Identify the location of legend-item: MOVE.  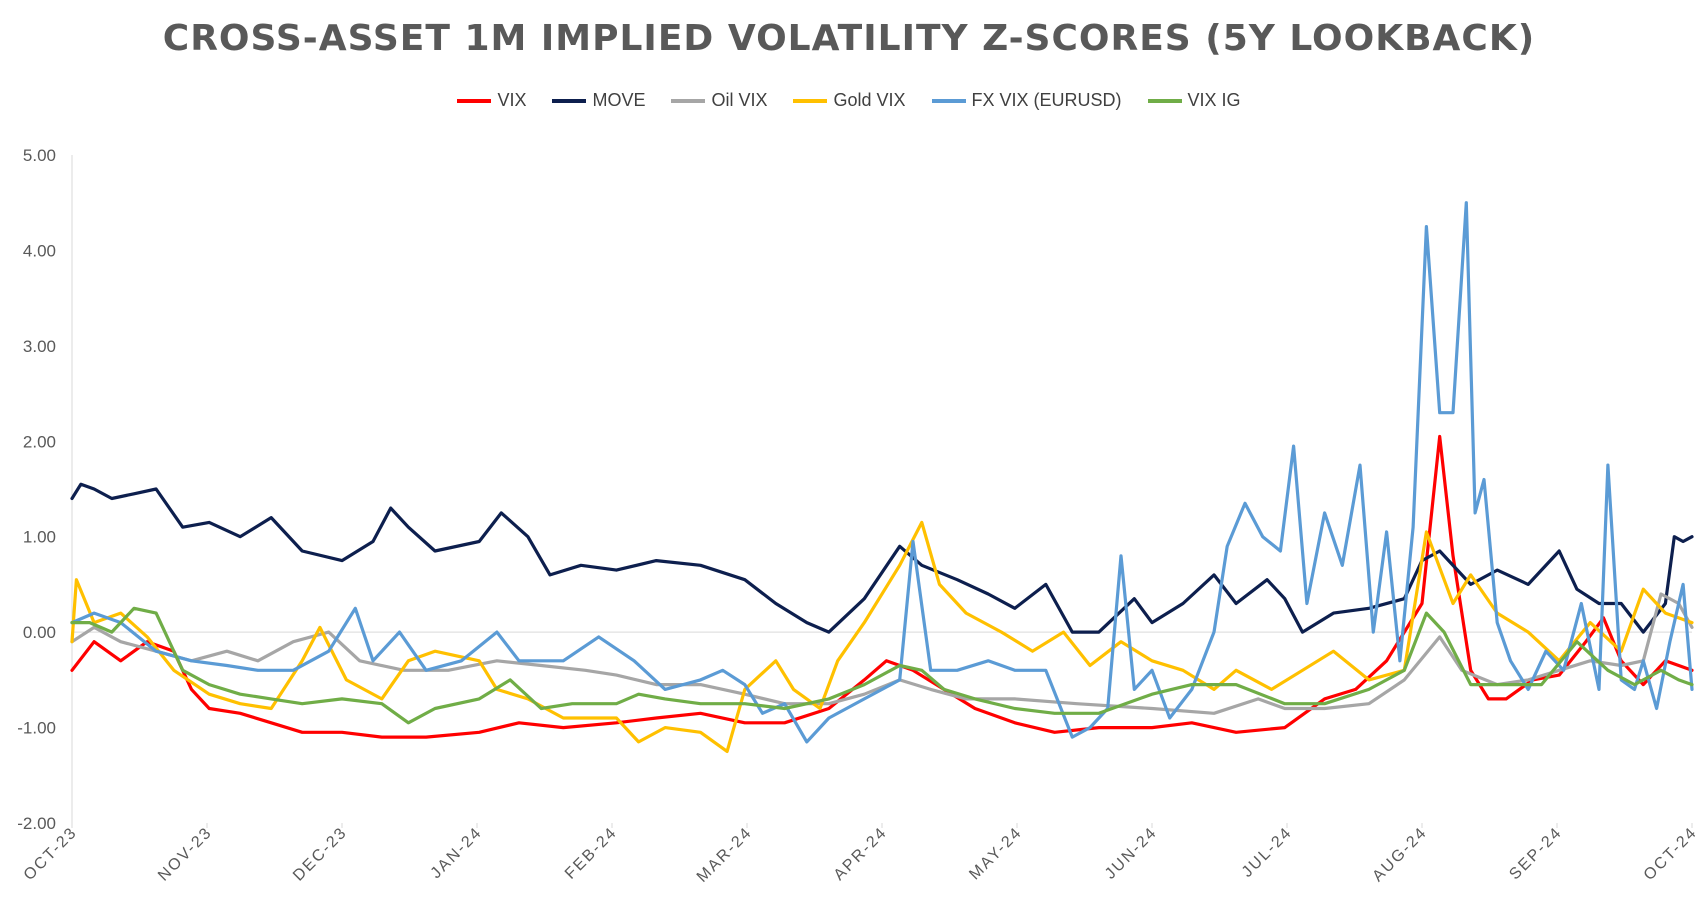
(598, 100).